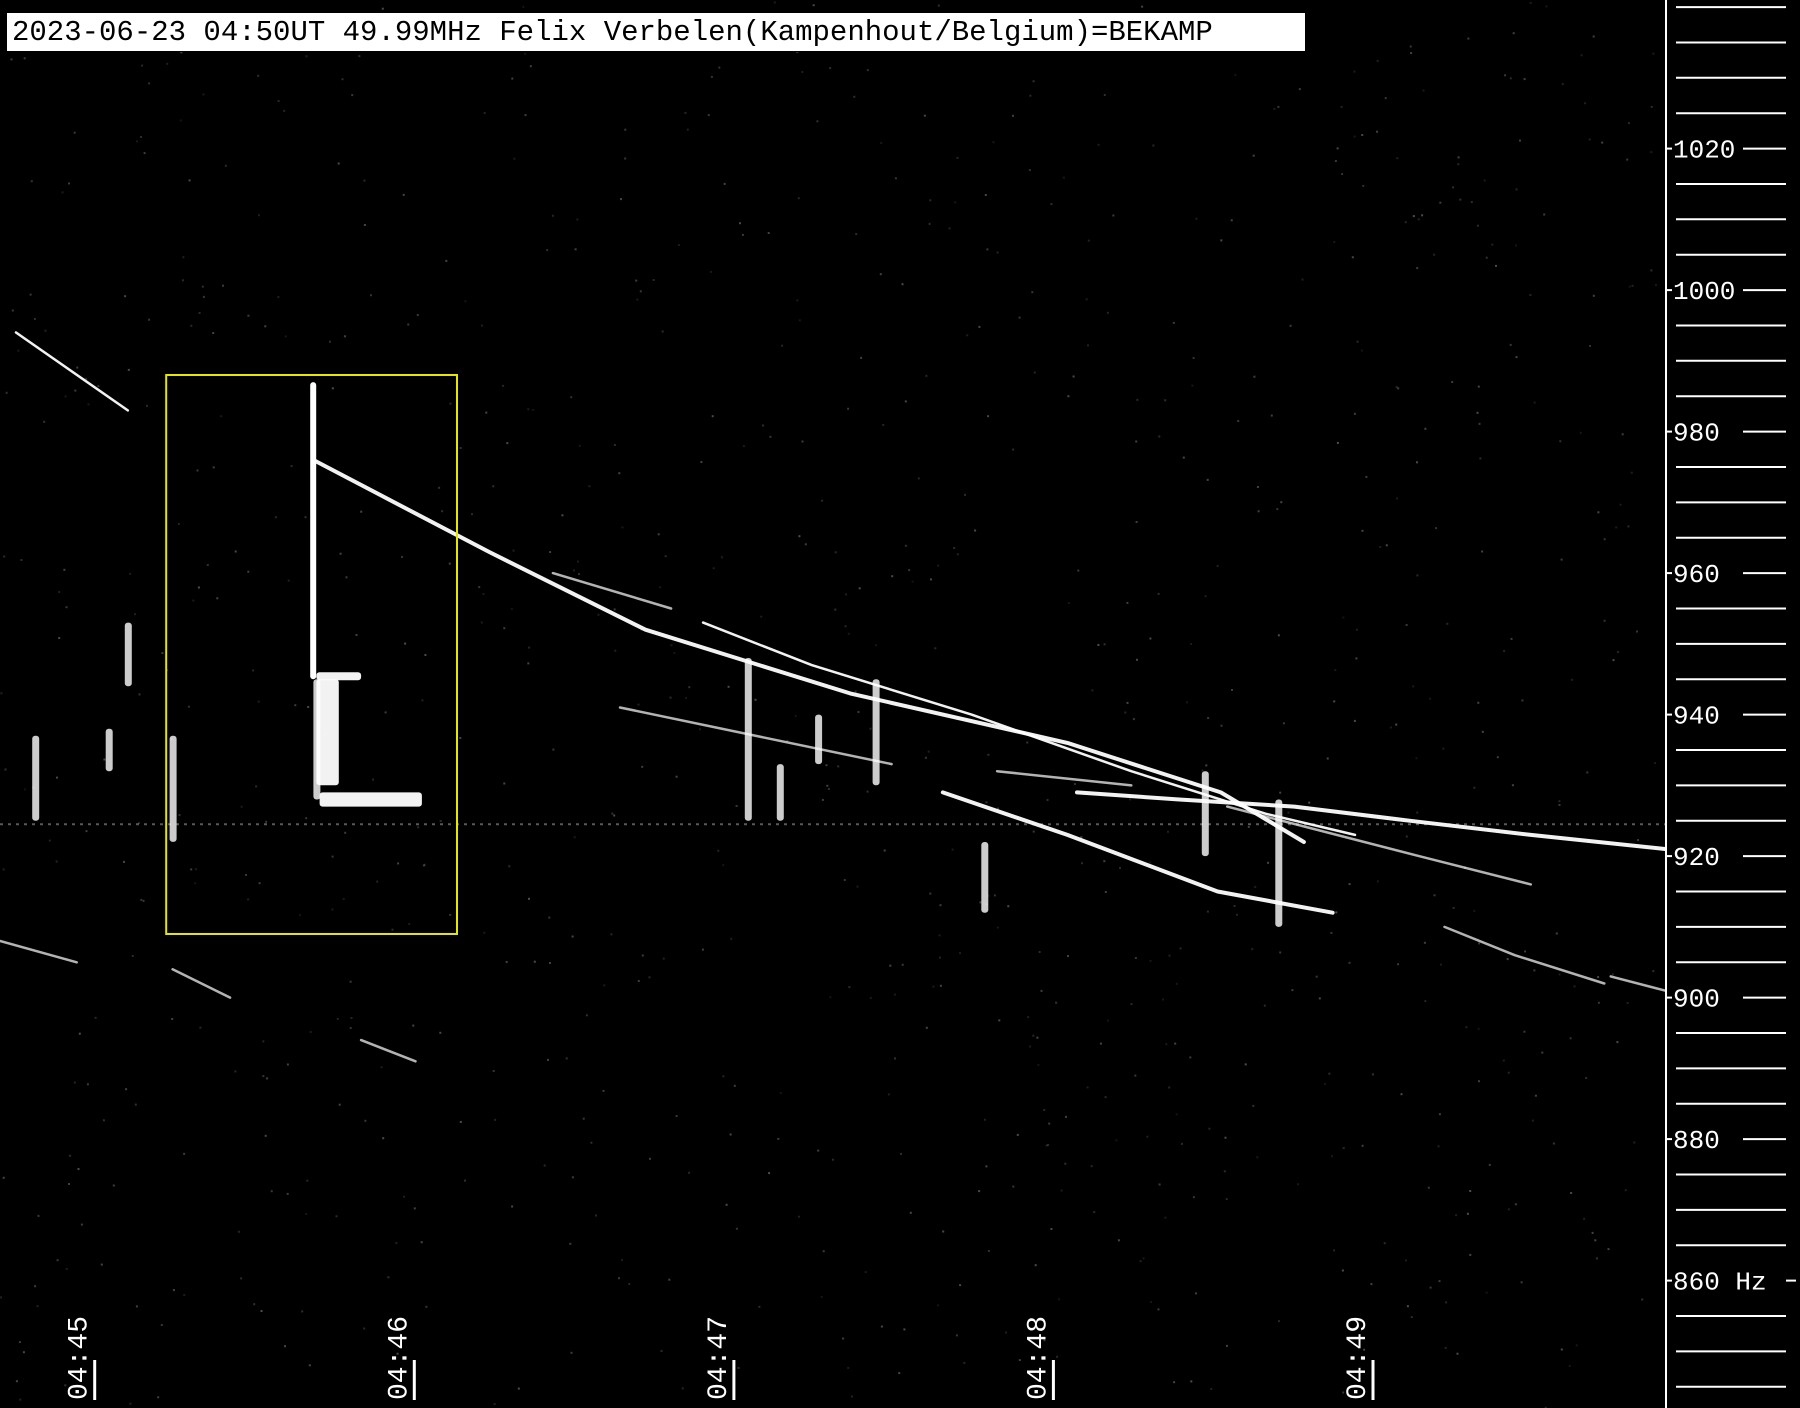  Describe the element at coordinates (80, 1358) in the screenshot. I see `x-tick-label: 04:45` at that location.